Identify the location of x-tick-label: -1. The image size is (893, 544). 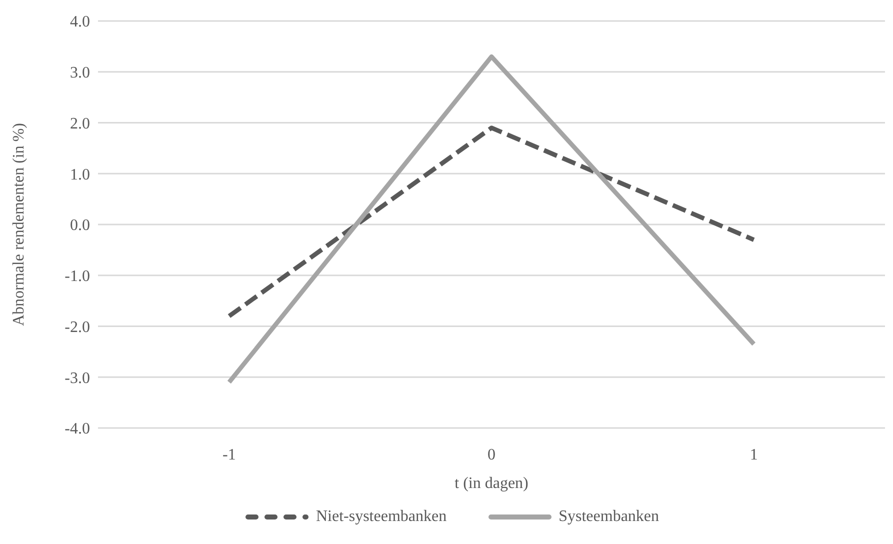
(229, 455).